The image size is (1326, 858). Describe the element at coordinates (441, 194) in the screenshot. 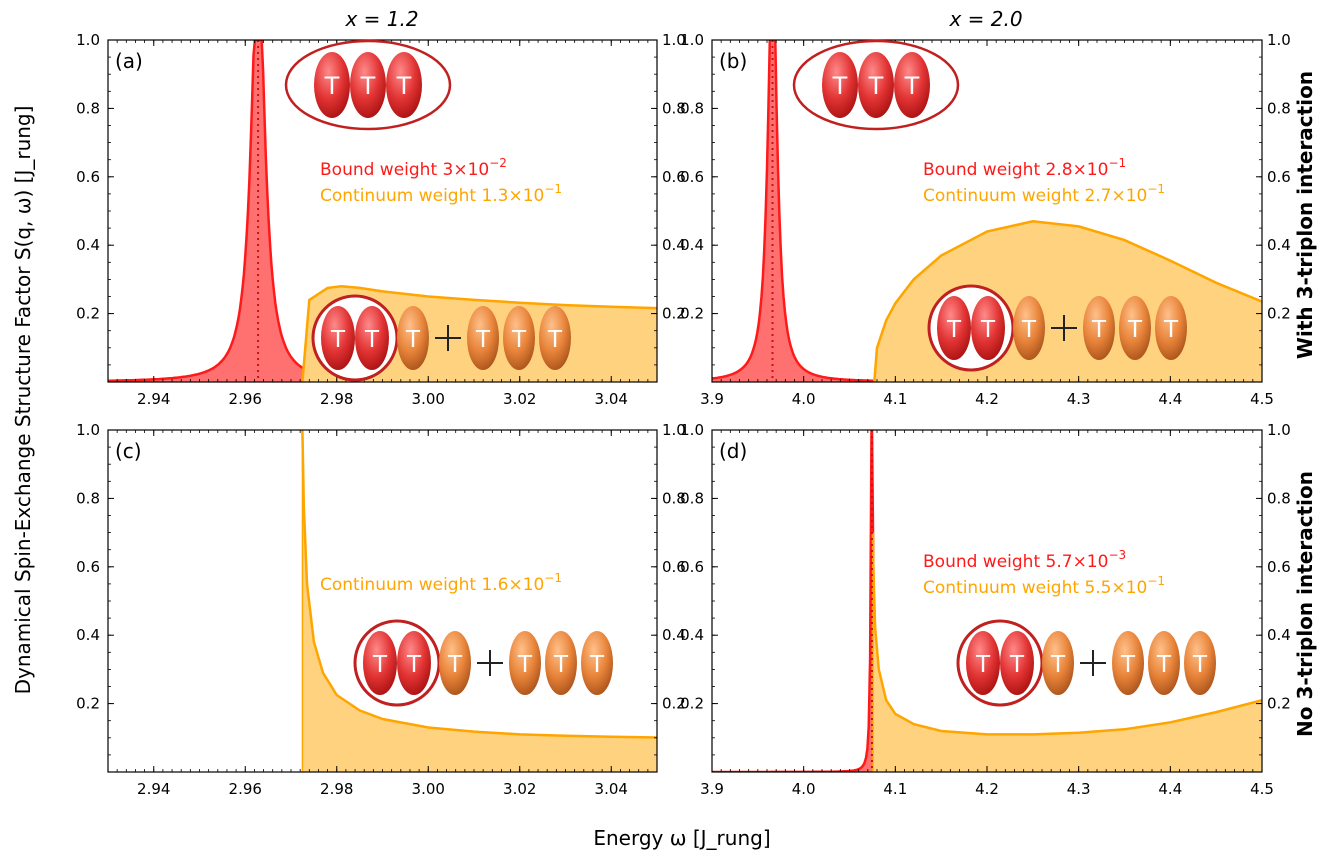

I see `continuum-weight-annotation: Continuum weight 1.3×10−1` at that location.